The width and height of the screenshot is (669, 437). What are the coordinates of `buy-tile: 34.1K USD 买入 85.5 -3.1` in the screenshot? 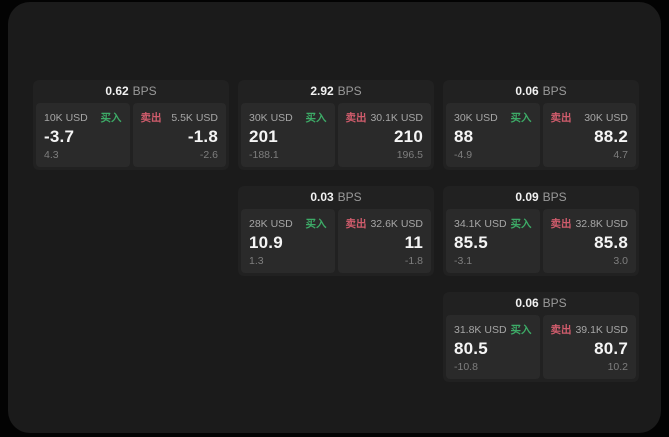 It's located at (493, 241).